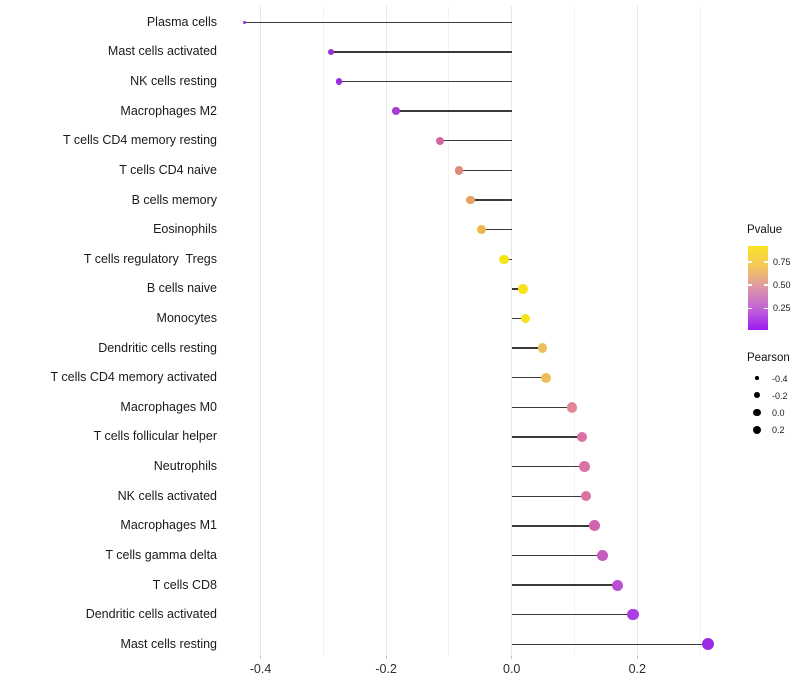 Image resolution: width=800 pixels, height=700 pixels. I want to click on pvalue-tick-label: 0.25, so click(782, 308).